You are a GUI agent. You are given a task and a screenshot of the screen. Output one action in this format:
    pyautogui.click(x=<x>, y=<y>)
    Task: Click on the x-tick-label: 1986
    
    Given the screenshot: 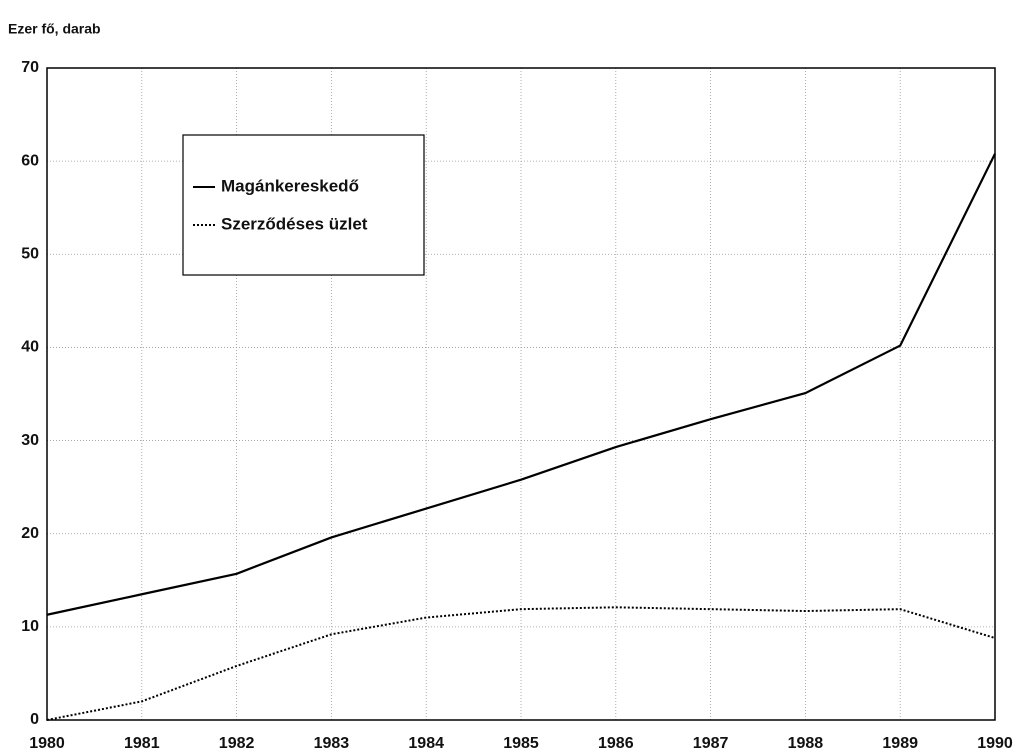 What is the action you would take?
    pyautogui.click(x=616, y=743)
    